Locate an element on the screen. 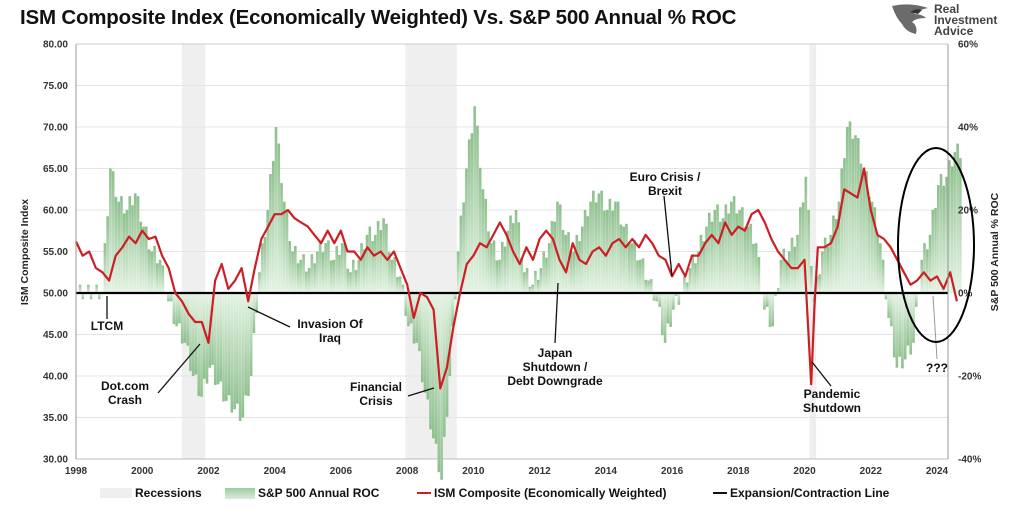 The image size is (1024, 516). annotation-leader is located at coordinates (556, 313).